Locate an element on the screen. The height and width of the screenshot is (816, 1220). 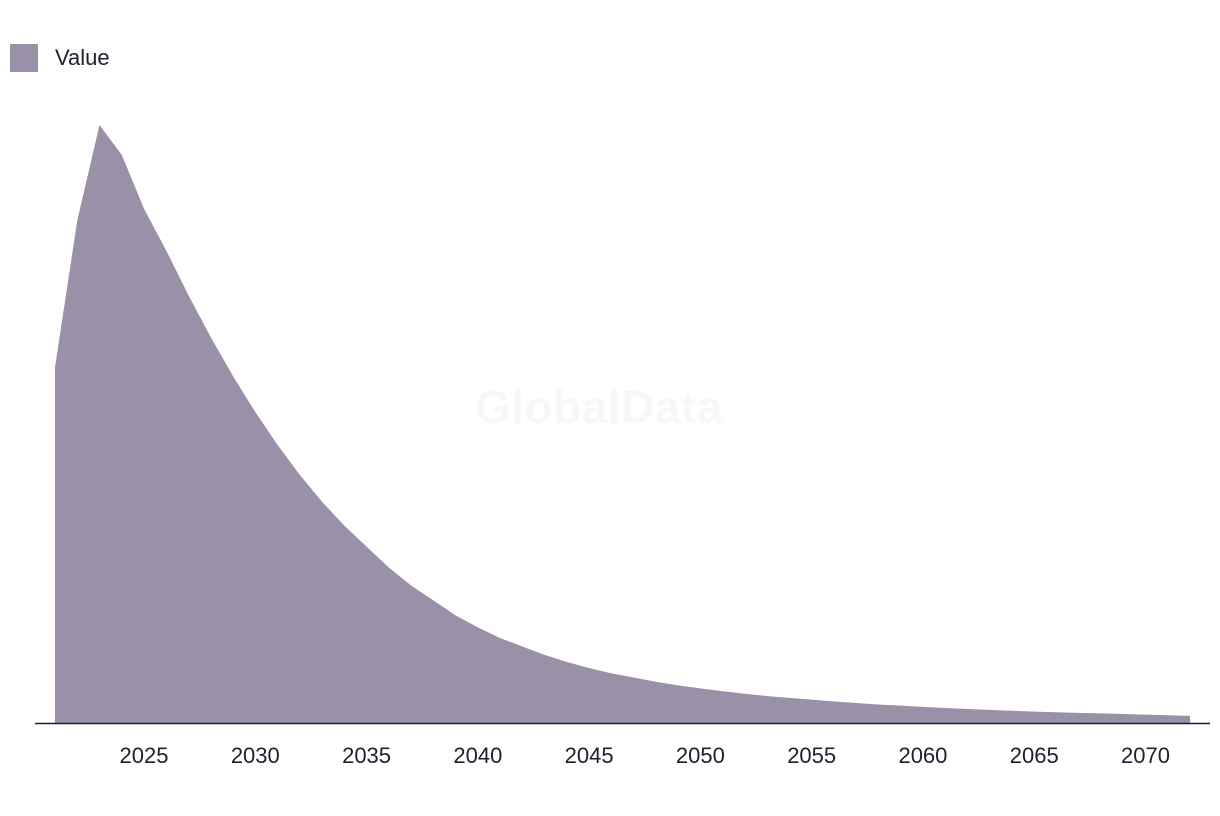
legend: Value is located at coordinates (60, 58).